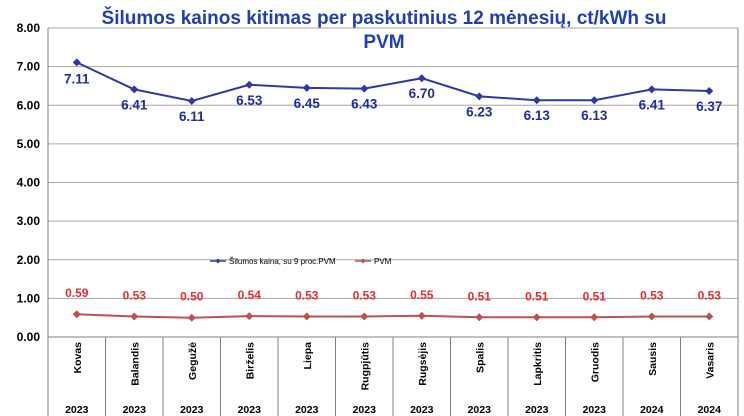  I want to click on series-2-data-label: 0.59, so click(77, 293).